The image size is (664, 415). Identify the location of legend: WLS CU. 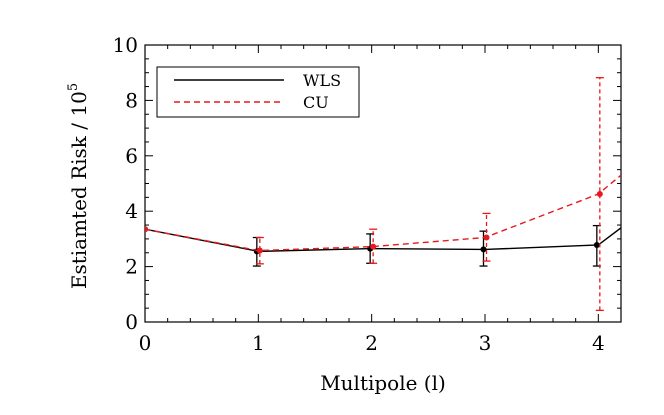
(258, 92).